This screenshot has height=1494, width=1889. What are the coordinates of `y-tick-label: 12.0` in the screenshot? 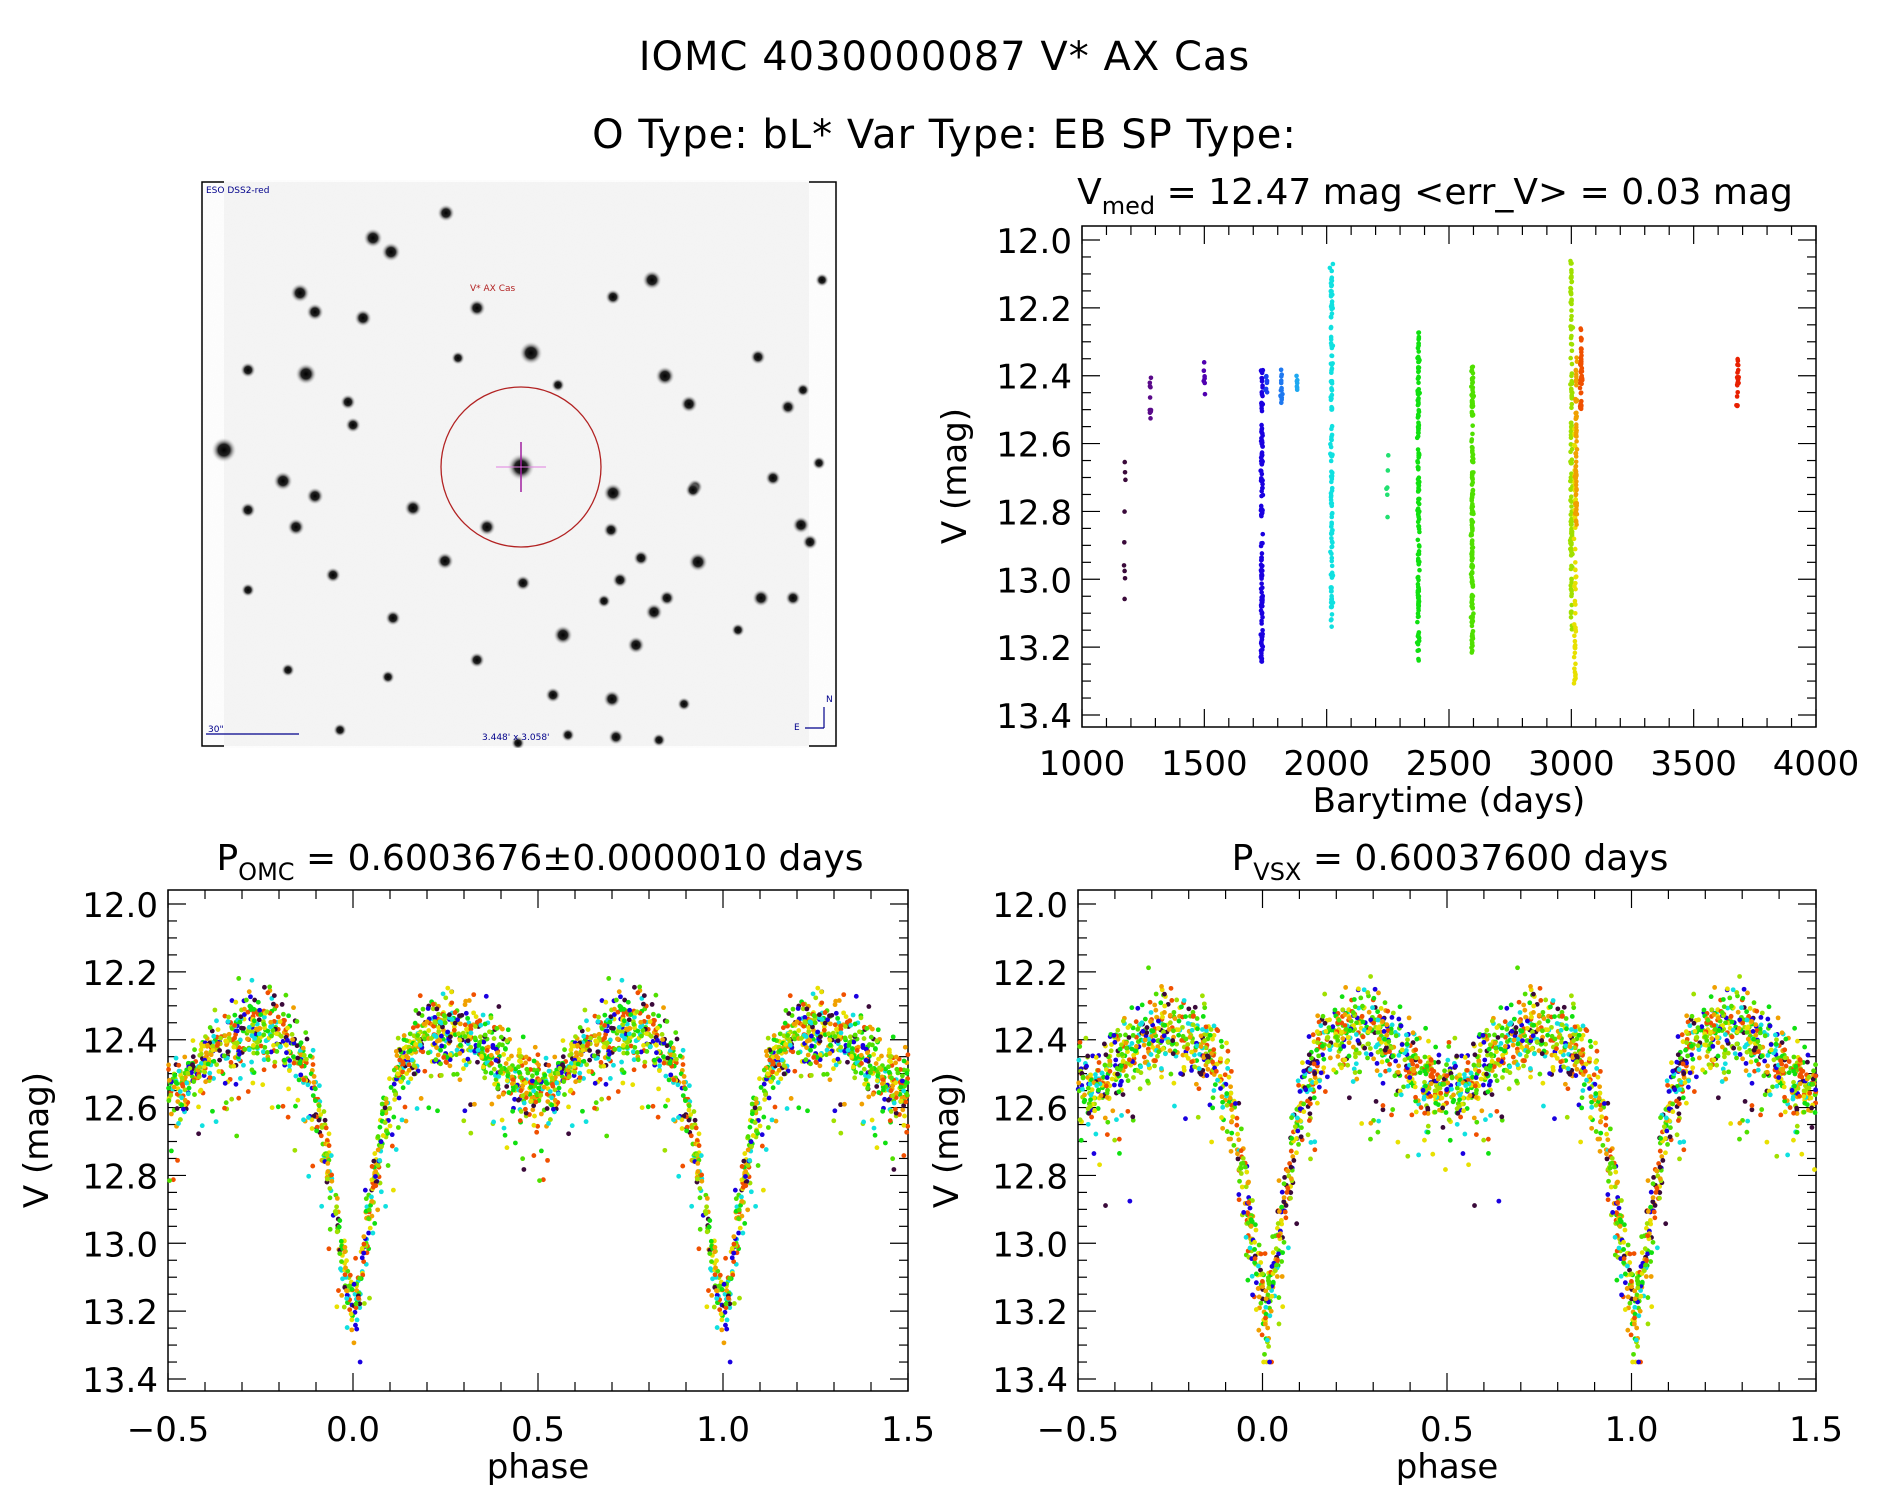 It's located at (1034, 242).